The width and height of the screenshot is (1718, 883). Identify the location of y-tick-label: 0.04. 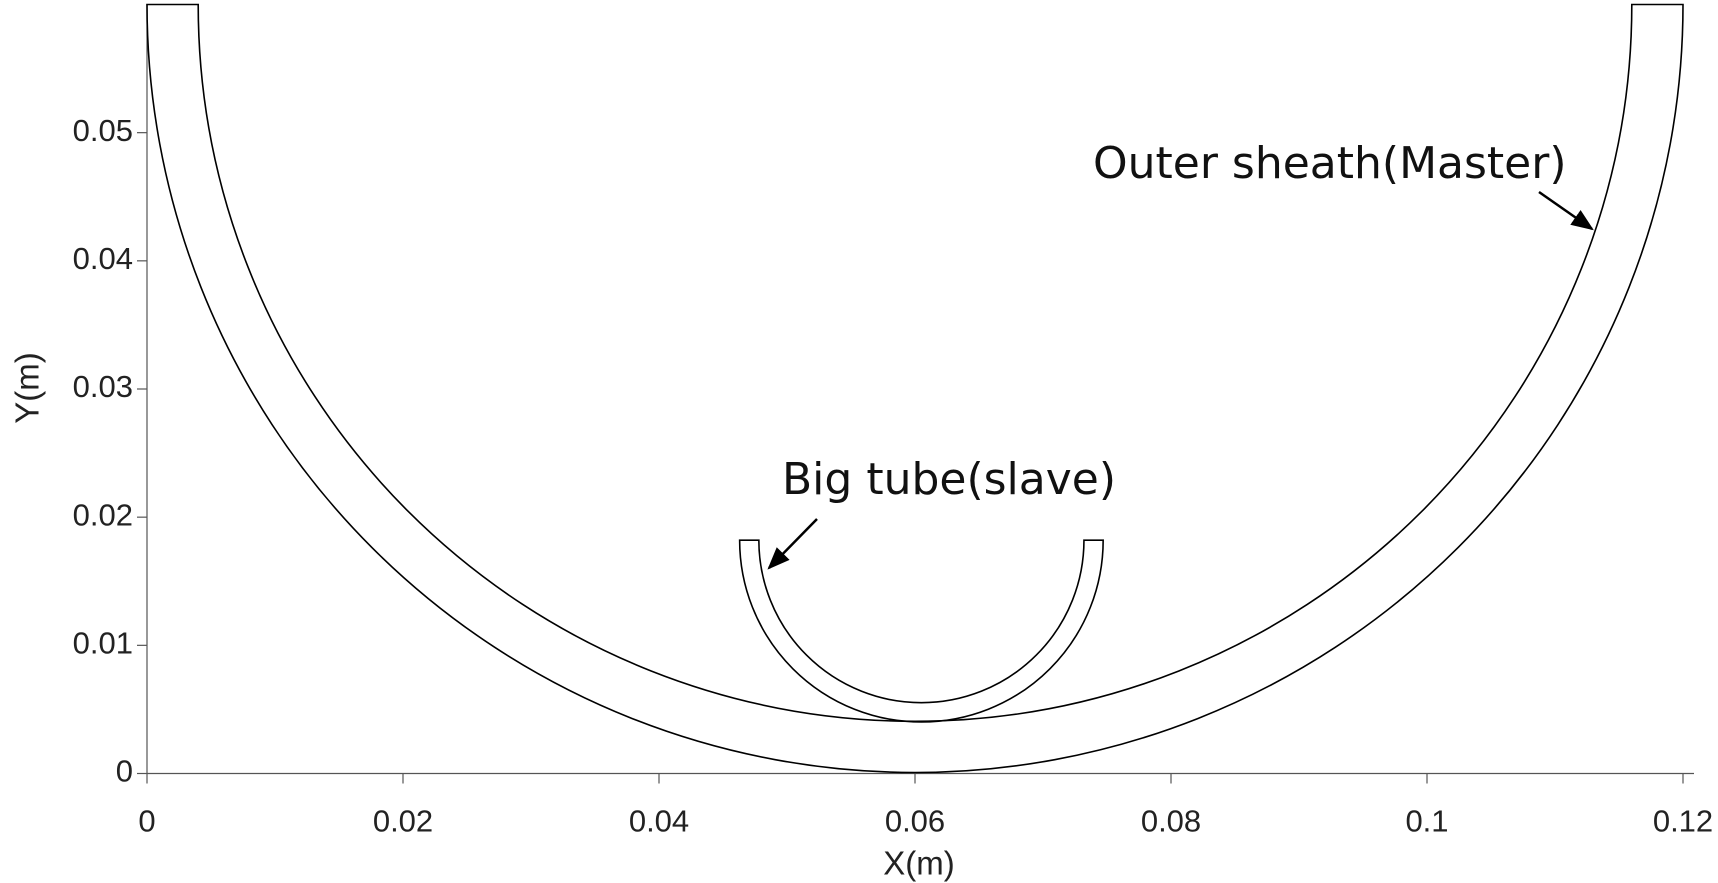
(103, 258).